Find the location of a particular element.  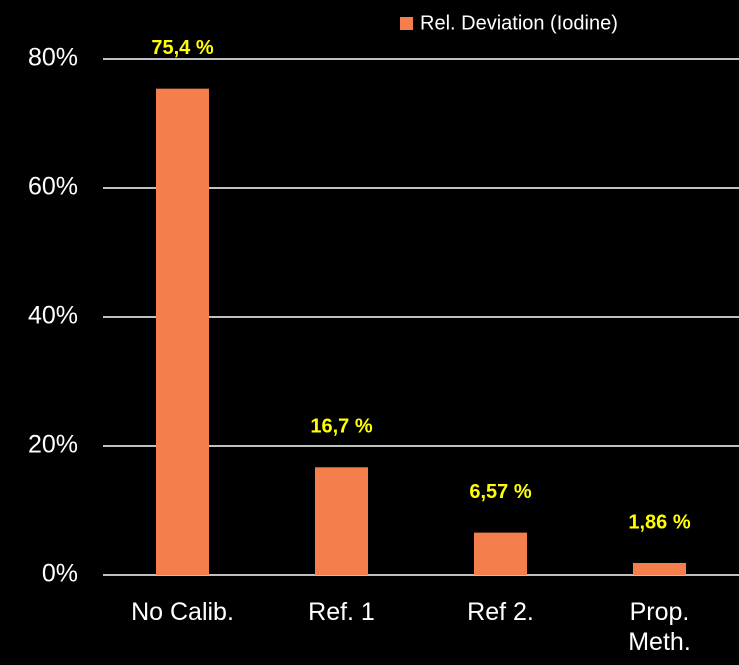

x-tick-label: Prop. Meth. is located at coordinates (659, 627).